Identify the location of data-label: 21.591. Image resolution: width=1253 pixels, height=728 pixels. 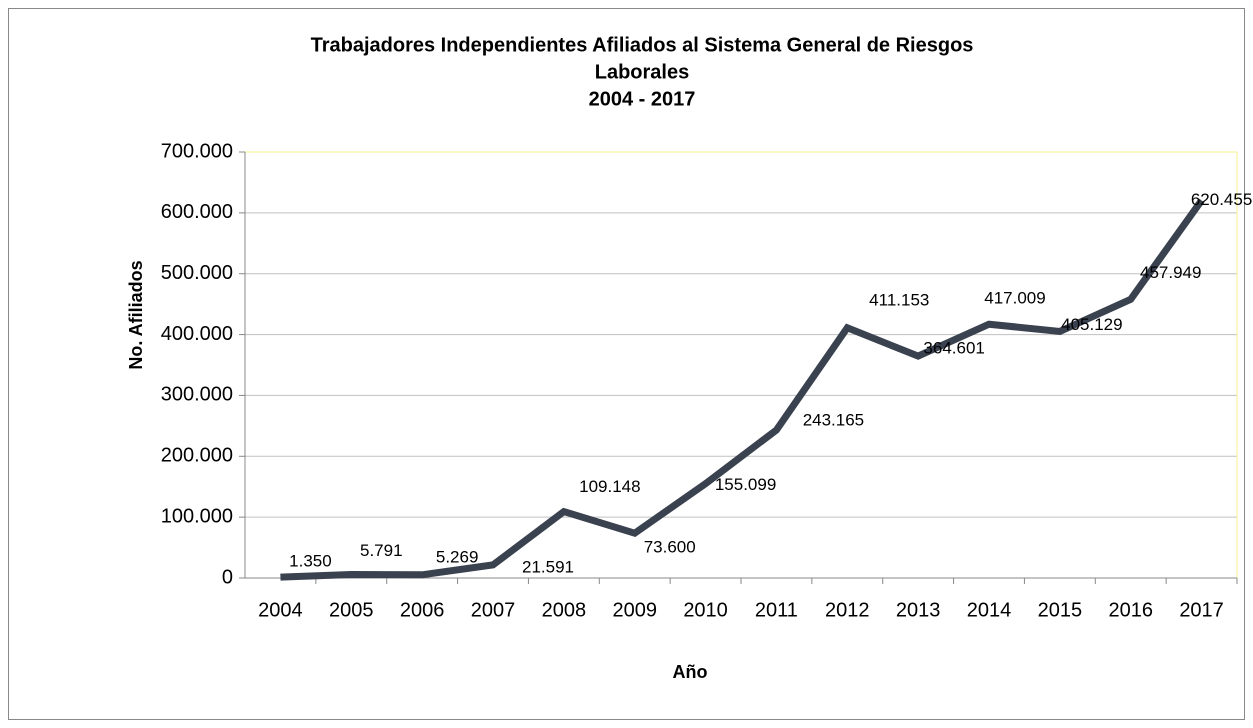
(548, 566).